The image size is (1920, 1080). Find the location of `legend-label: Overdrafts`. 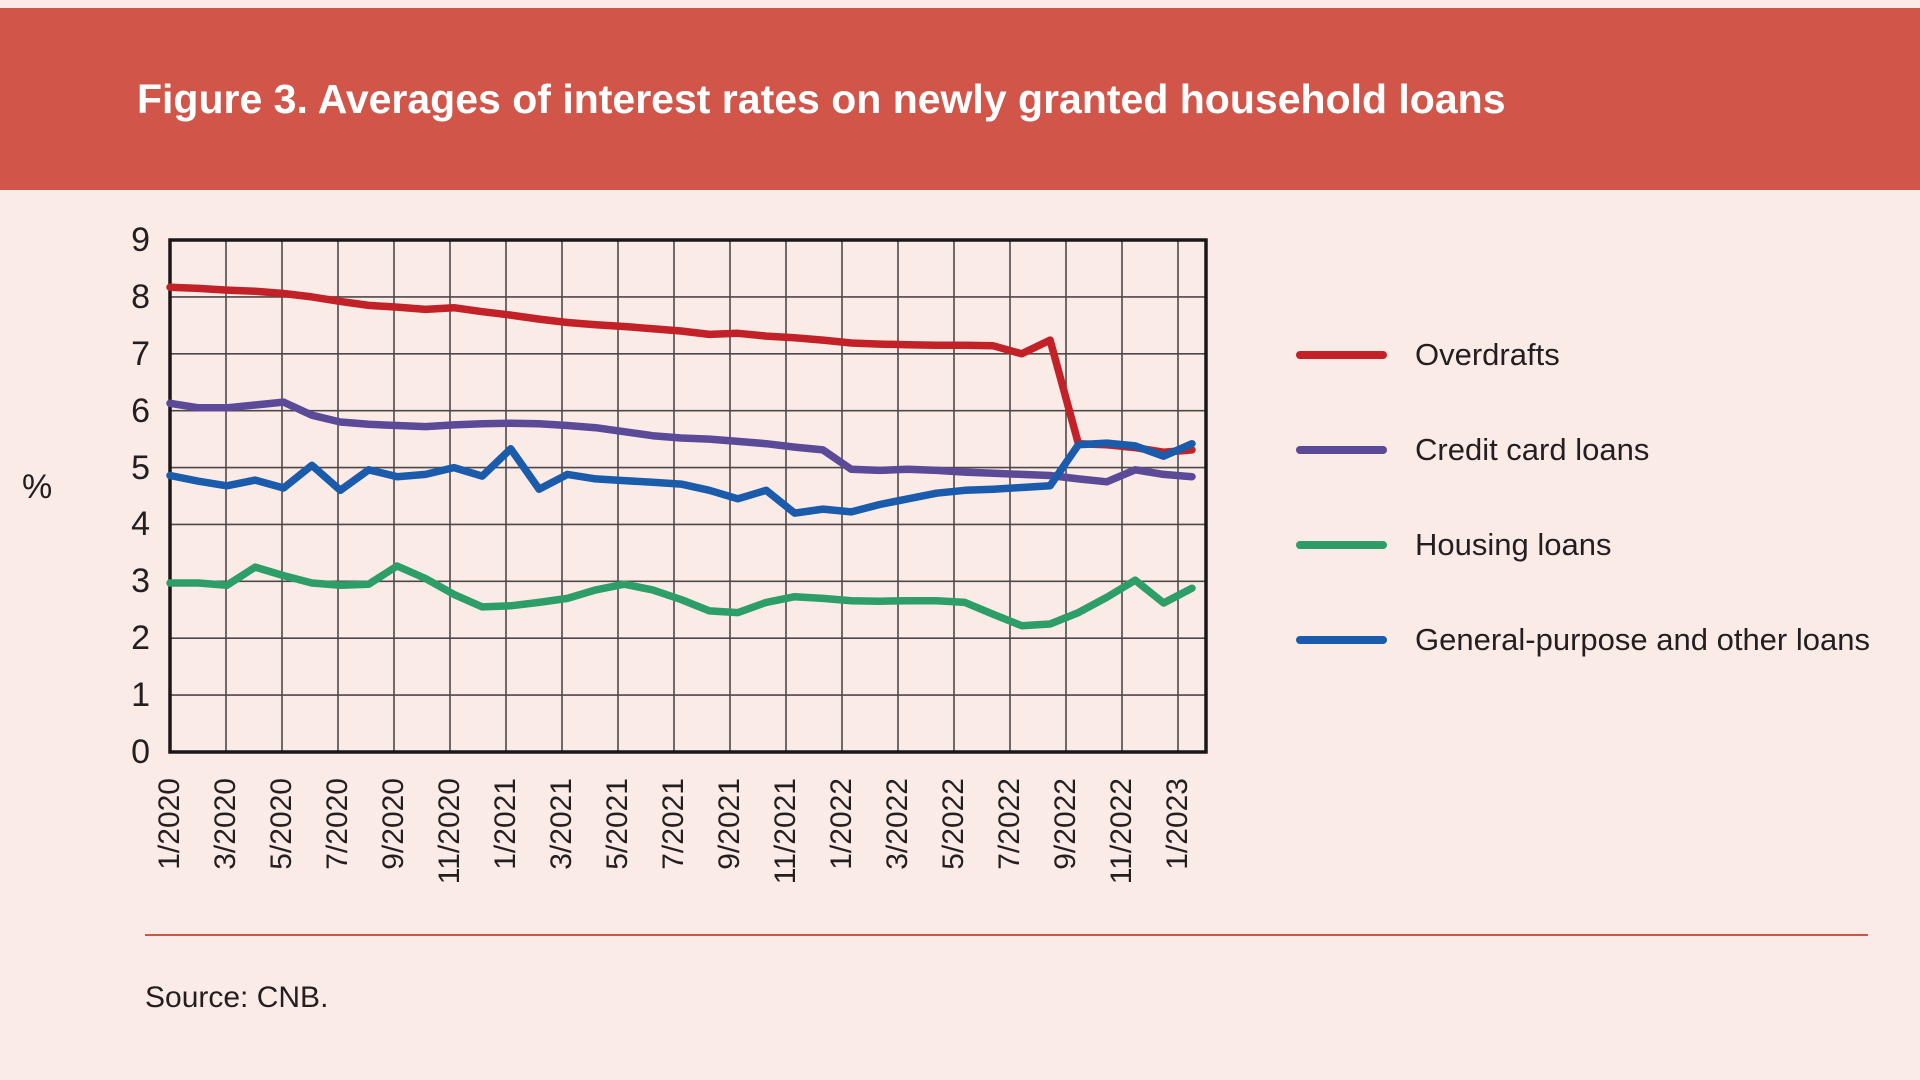

legend-label: Overdrafts is located at coordinates (1487, 354).